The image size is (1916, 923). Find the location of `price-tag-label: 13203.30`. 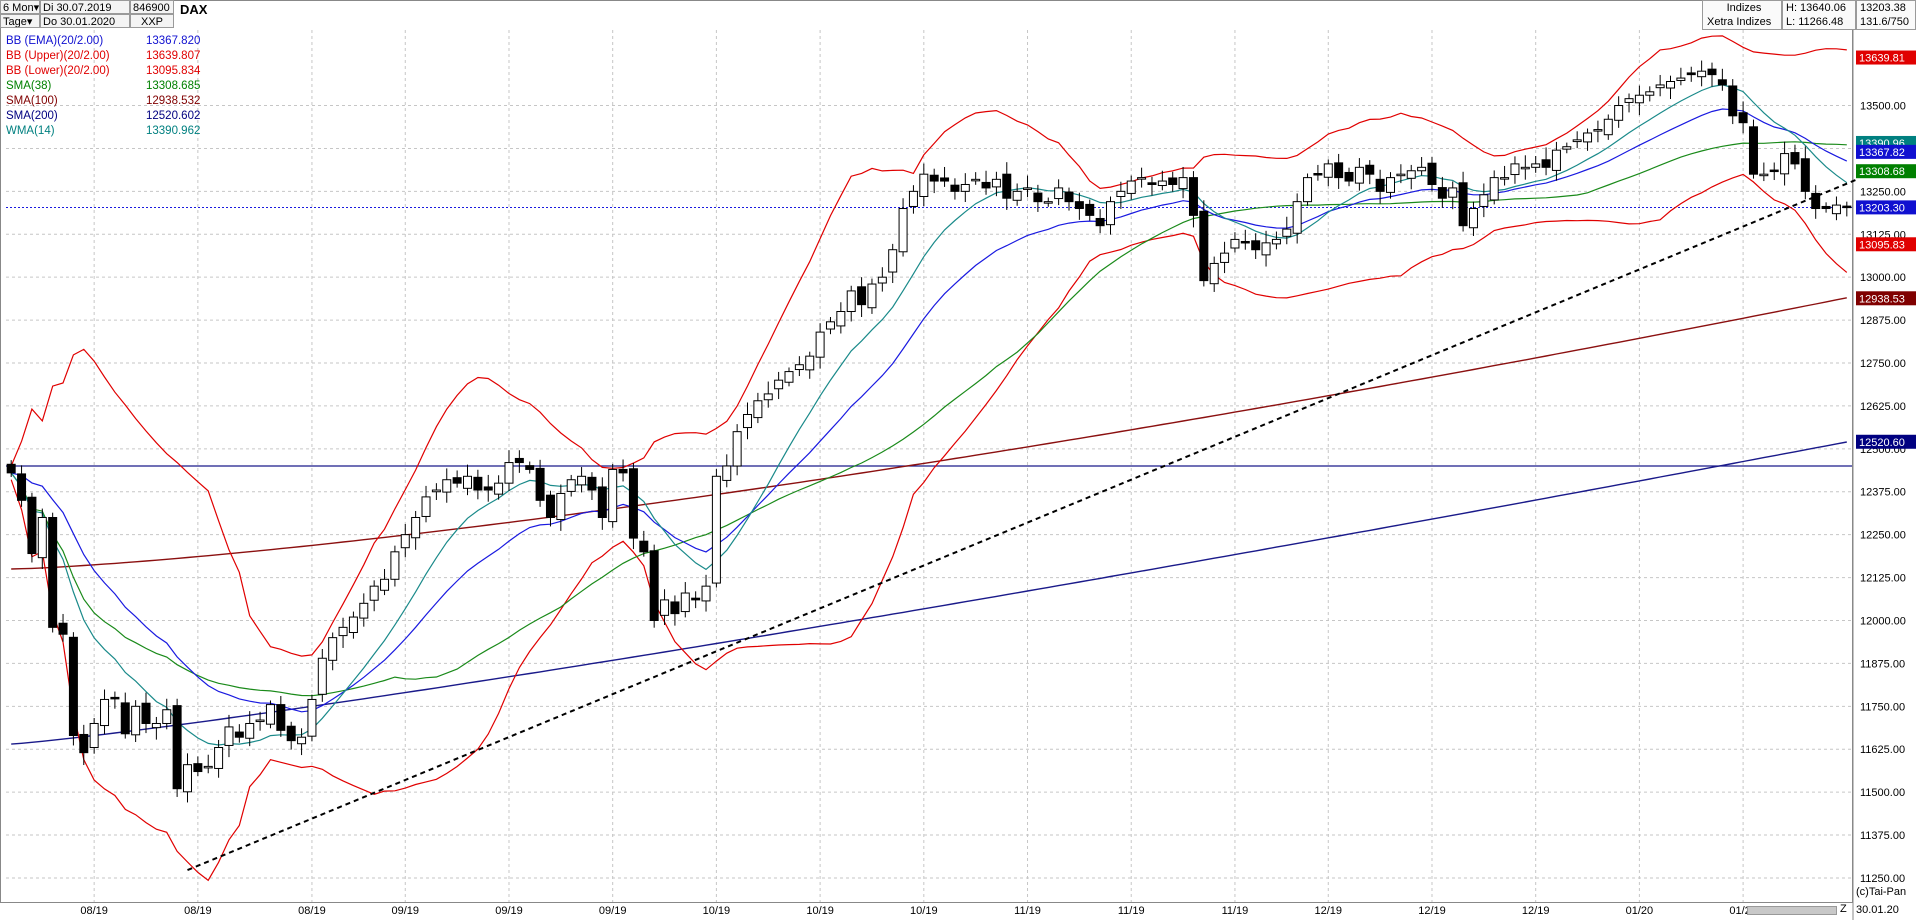

price-tag-label: 13203.30 is located at coordinates (1882, 208).